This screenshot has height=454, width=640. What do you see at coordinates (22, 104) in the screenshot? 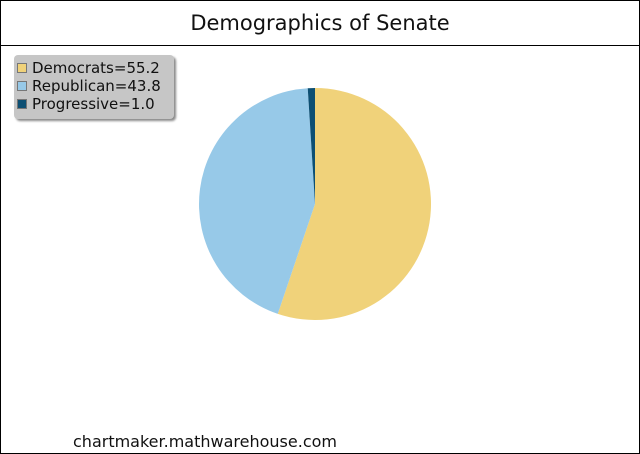
I see `legend-swatch-progressive` at bounding box center [22, 104].